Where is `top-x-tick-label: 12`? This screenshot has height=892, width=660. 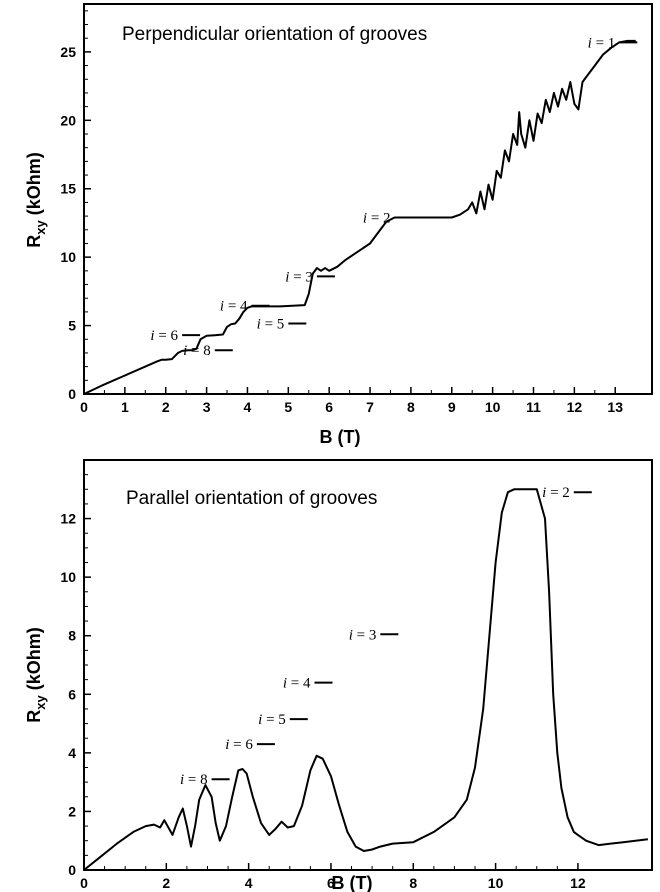 top-x-tick-label: 12 is located at coordinates (575, 407).